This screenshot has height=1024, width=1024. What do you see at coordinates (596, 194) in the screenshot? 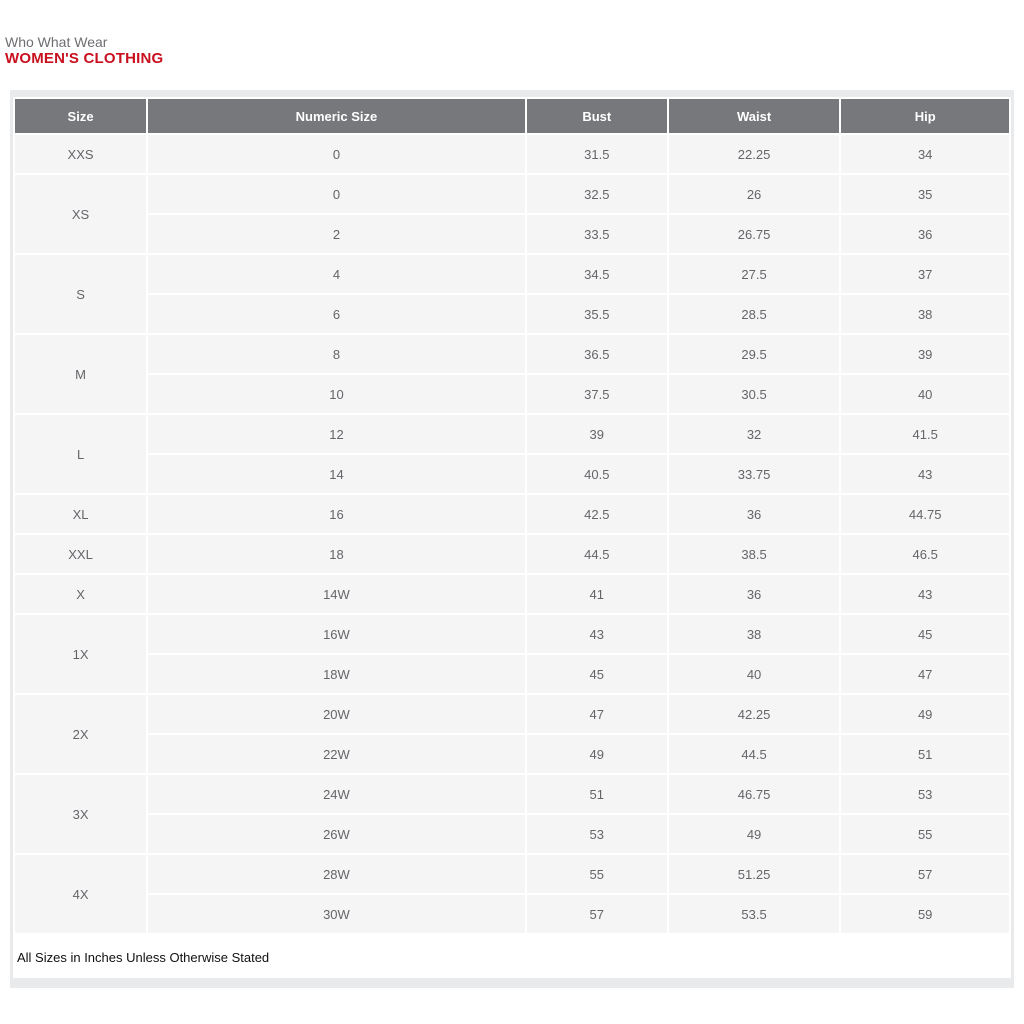
I see `bust-cell: 32.5` at bounding box center [596, 194].